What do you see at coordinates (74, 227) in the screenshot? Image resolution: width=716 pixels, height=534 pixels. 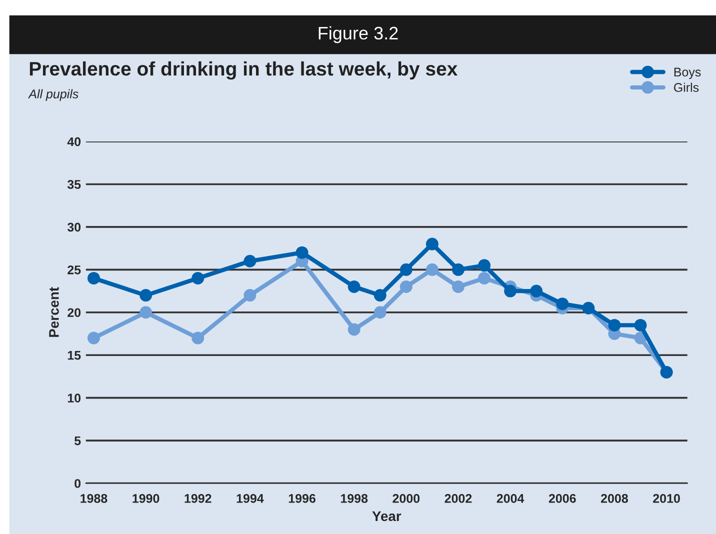 I see `y-tick-label: 30` at bounding box center [74, 227].